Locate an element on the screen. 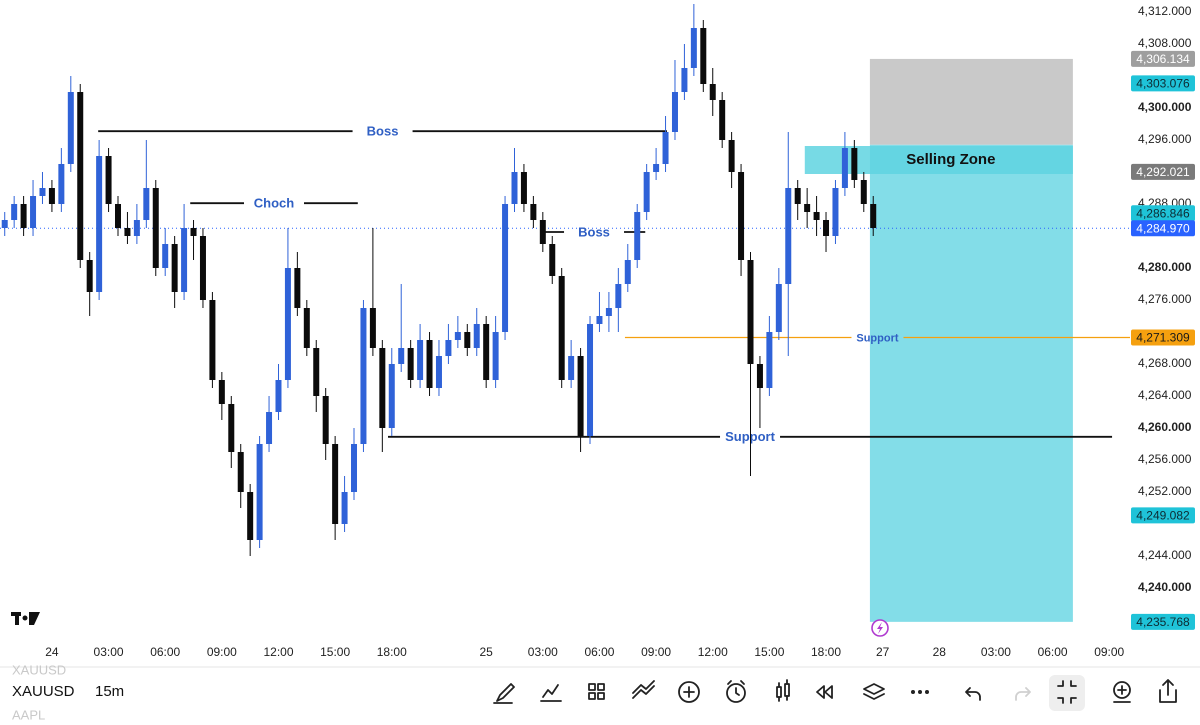 This screenshot has height=725, width=1200. faded-symbol: AAPL is located at coordinates (28, 713).